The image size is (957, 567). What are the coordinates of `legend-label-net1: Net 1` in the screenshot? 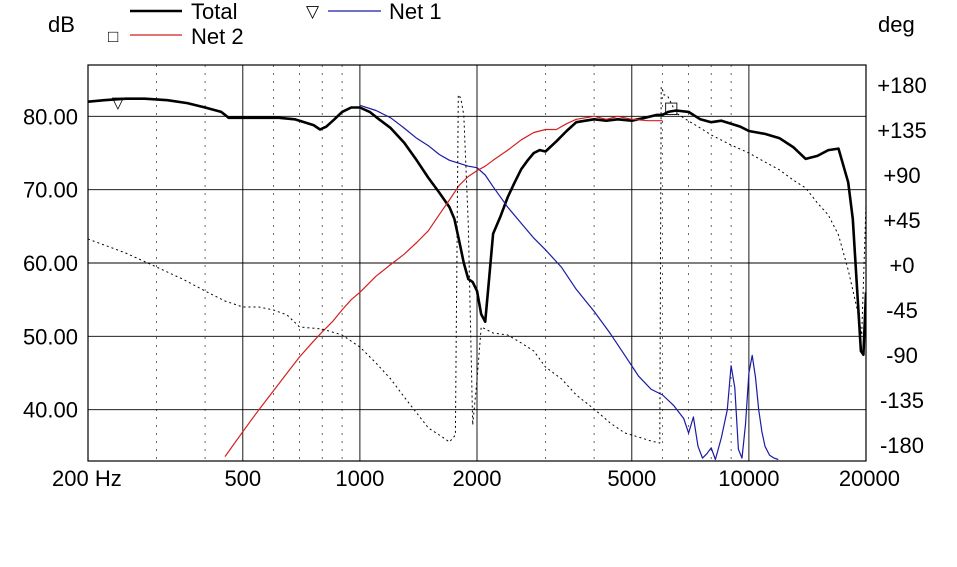 It's located at (415, 12).